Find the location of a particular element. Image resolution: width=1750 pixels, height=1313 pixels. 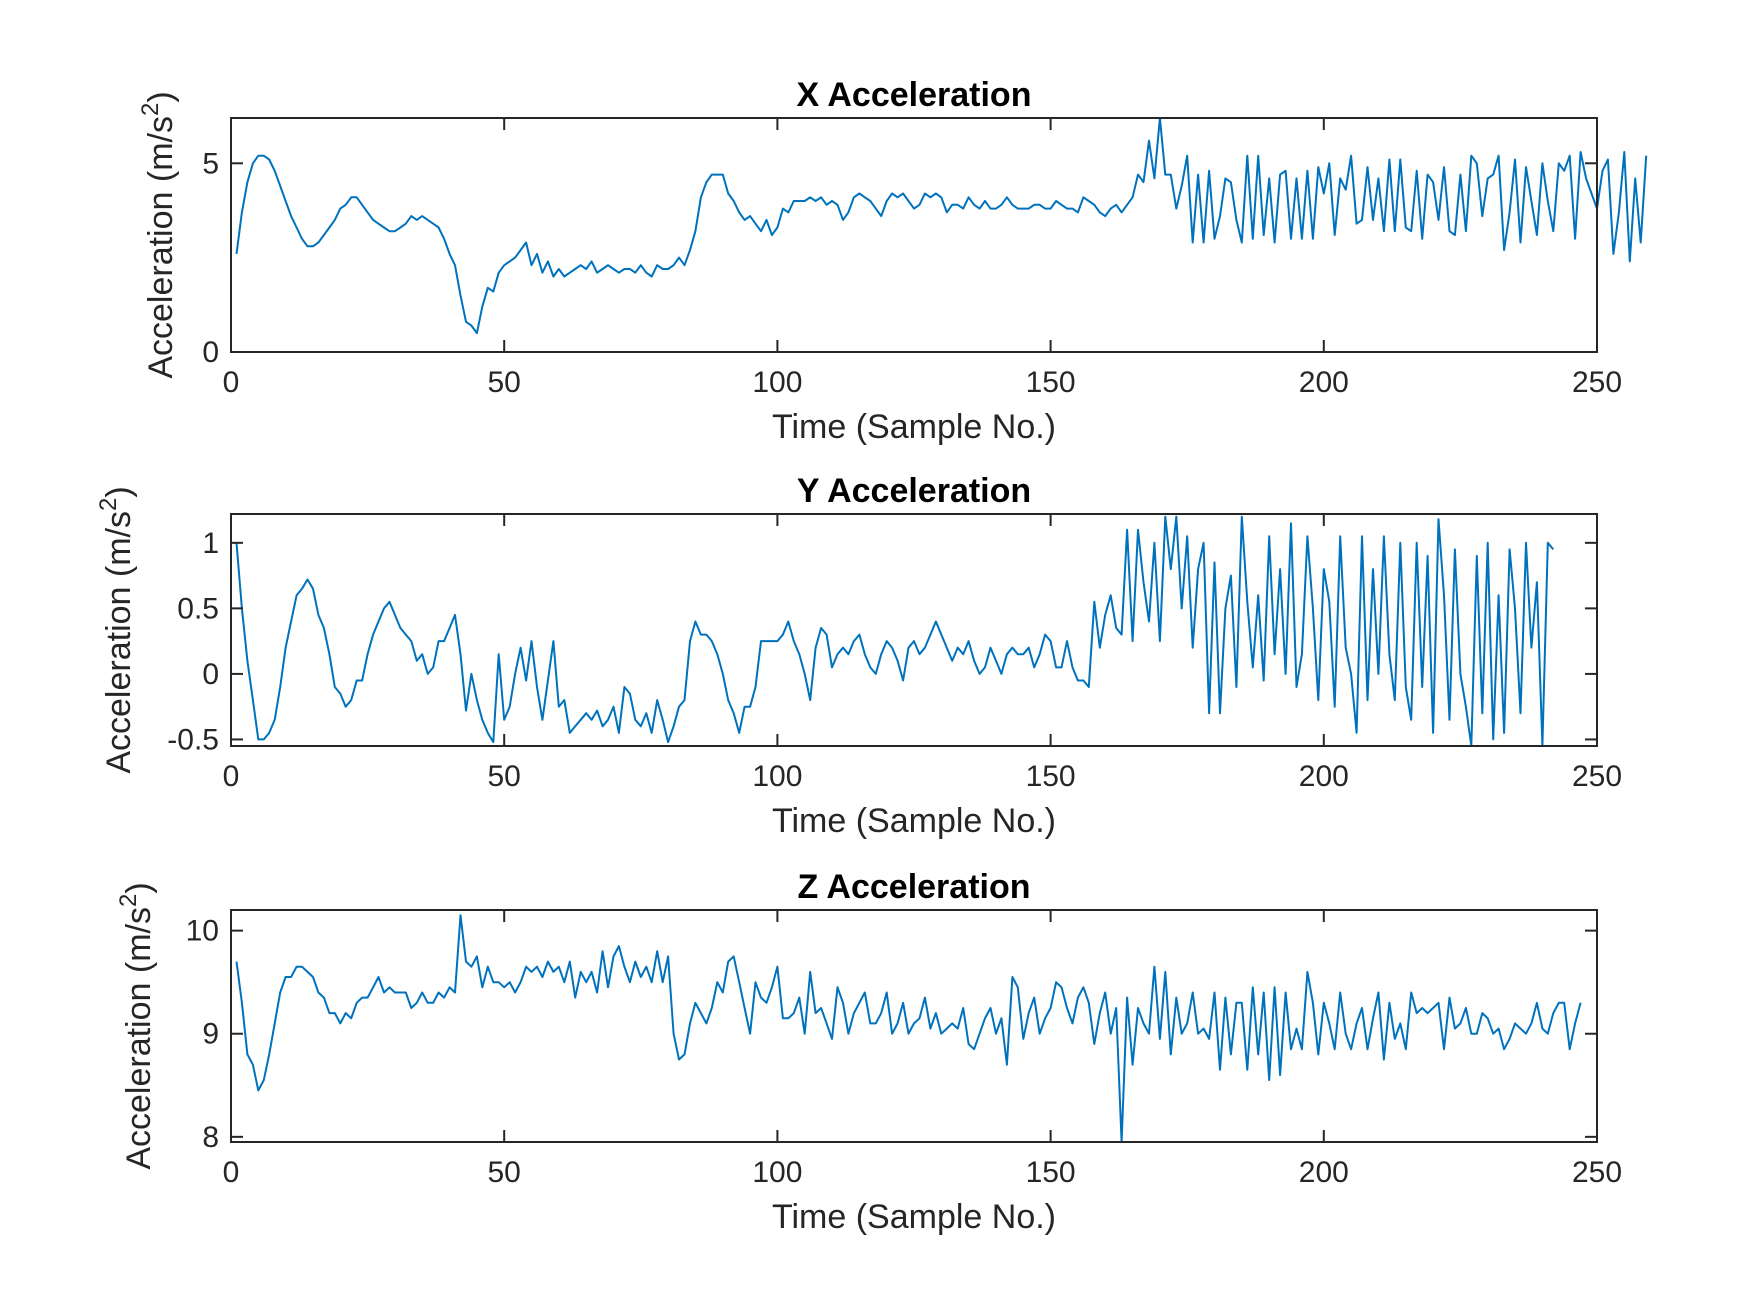

y-y-tick-label: 1 is located at coordinates (210, 543).